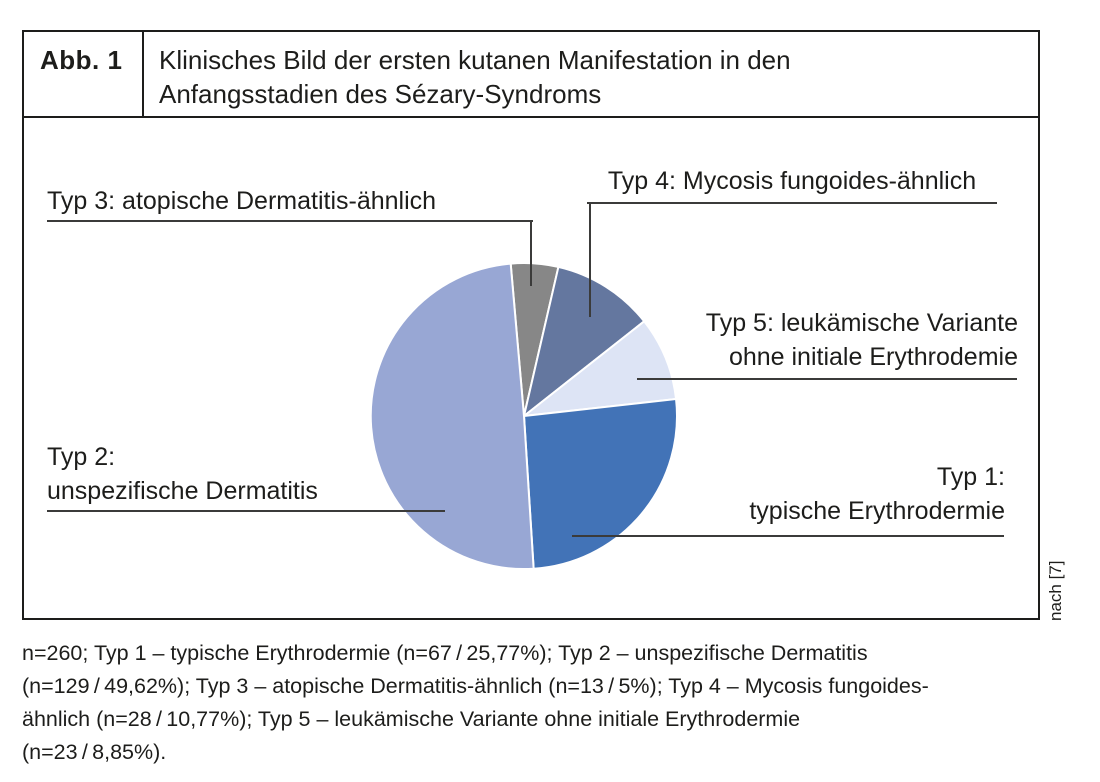 The width and height of the screenshot is (1100, 782). I want to click on source-note: nach [7], so click(1055, 591).